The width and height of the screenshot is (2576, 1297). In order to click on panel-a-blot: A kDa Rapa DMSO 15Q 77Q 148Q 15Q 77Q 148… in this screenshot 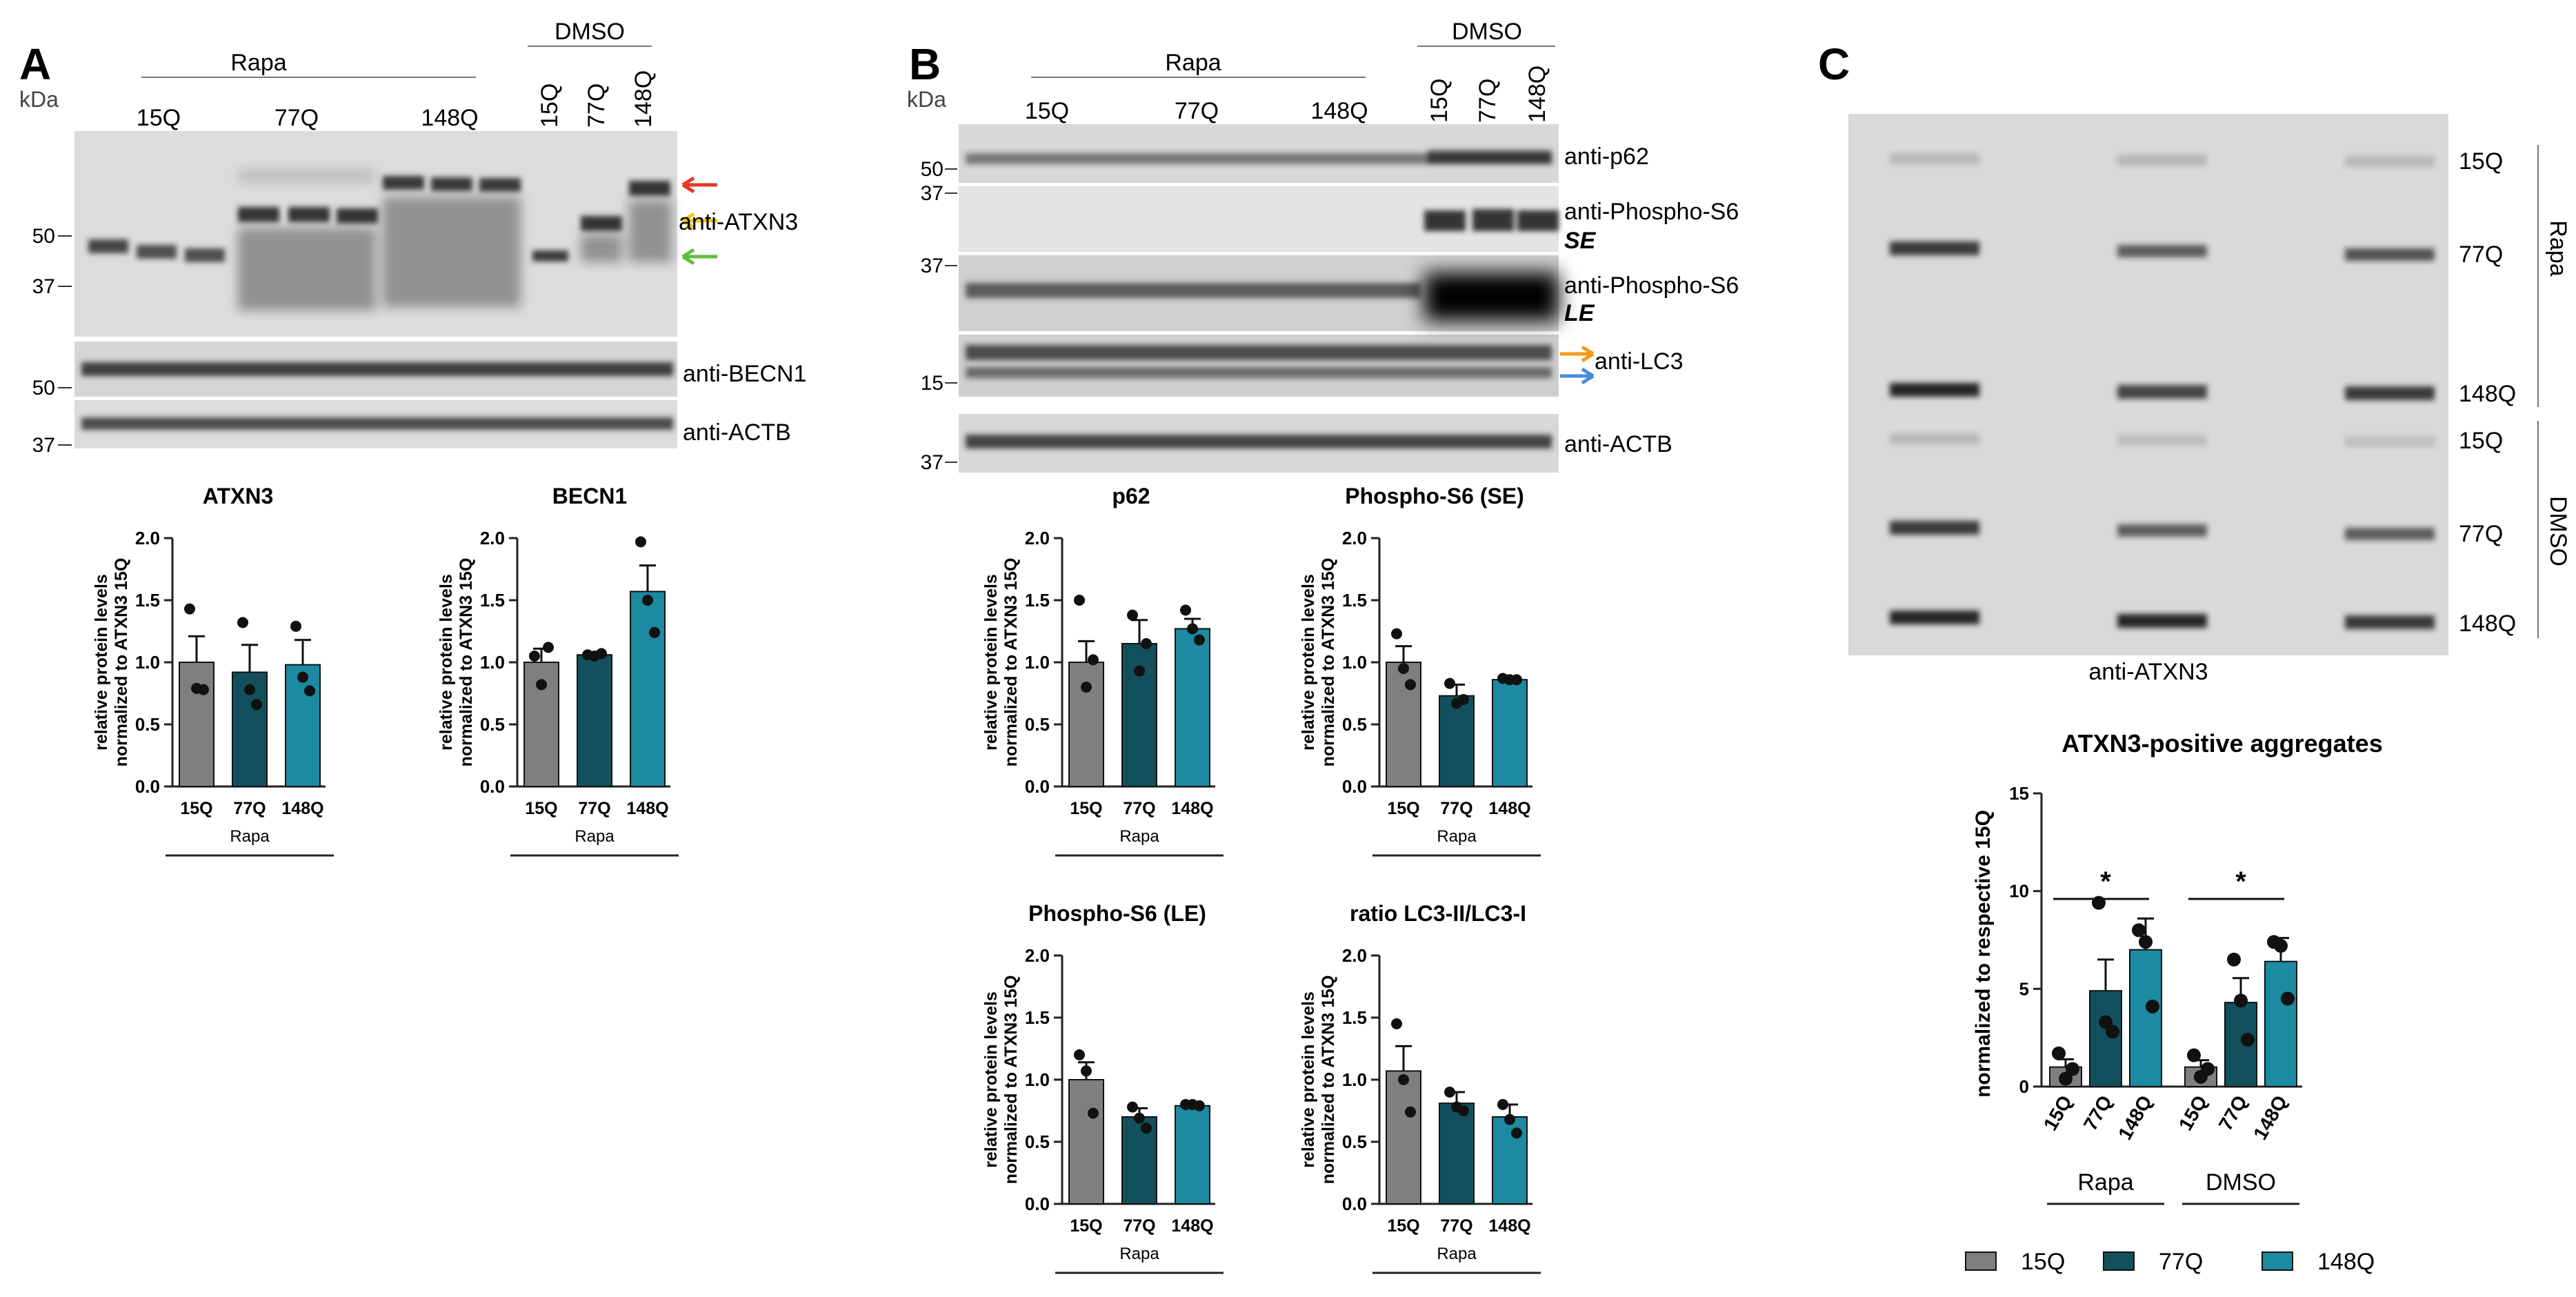, I will do `click(413, 238)`.